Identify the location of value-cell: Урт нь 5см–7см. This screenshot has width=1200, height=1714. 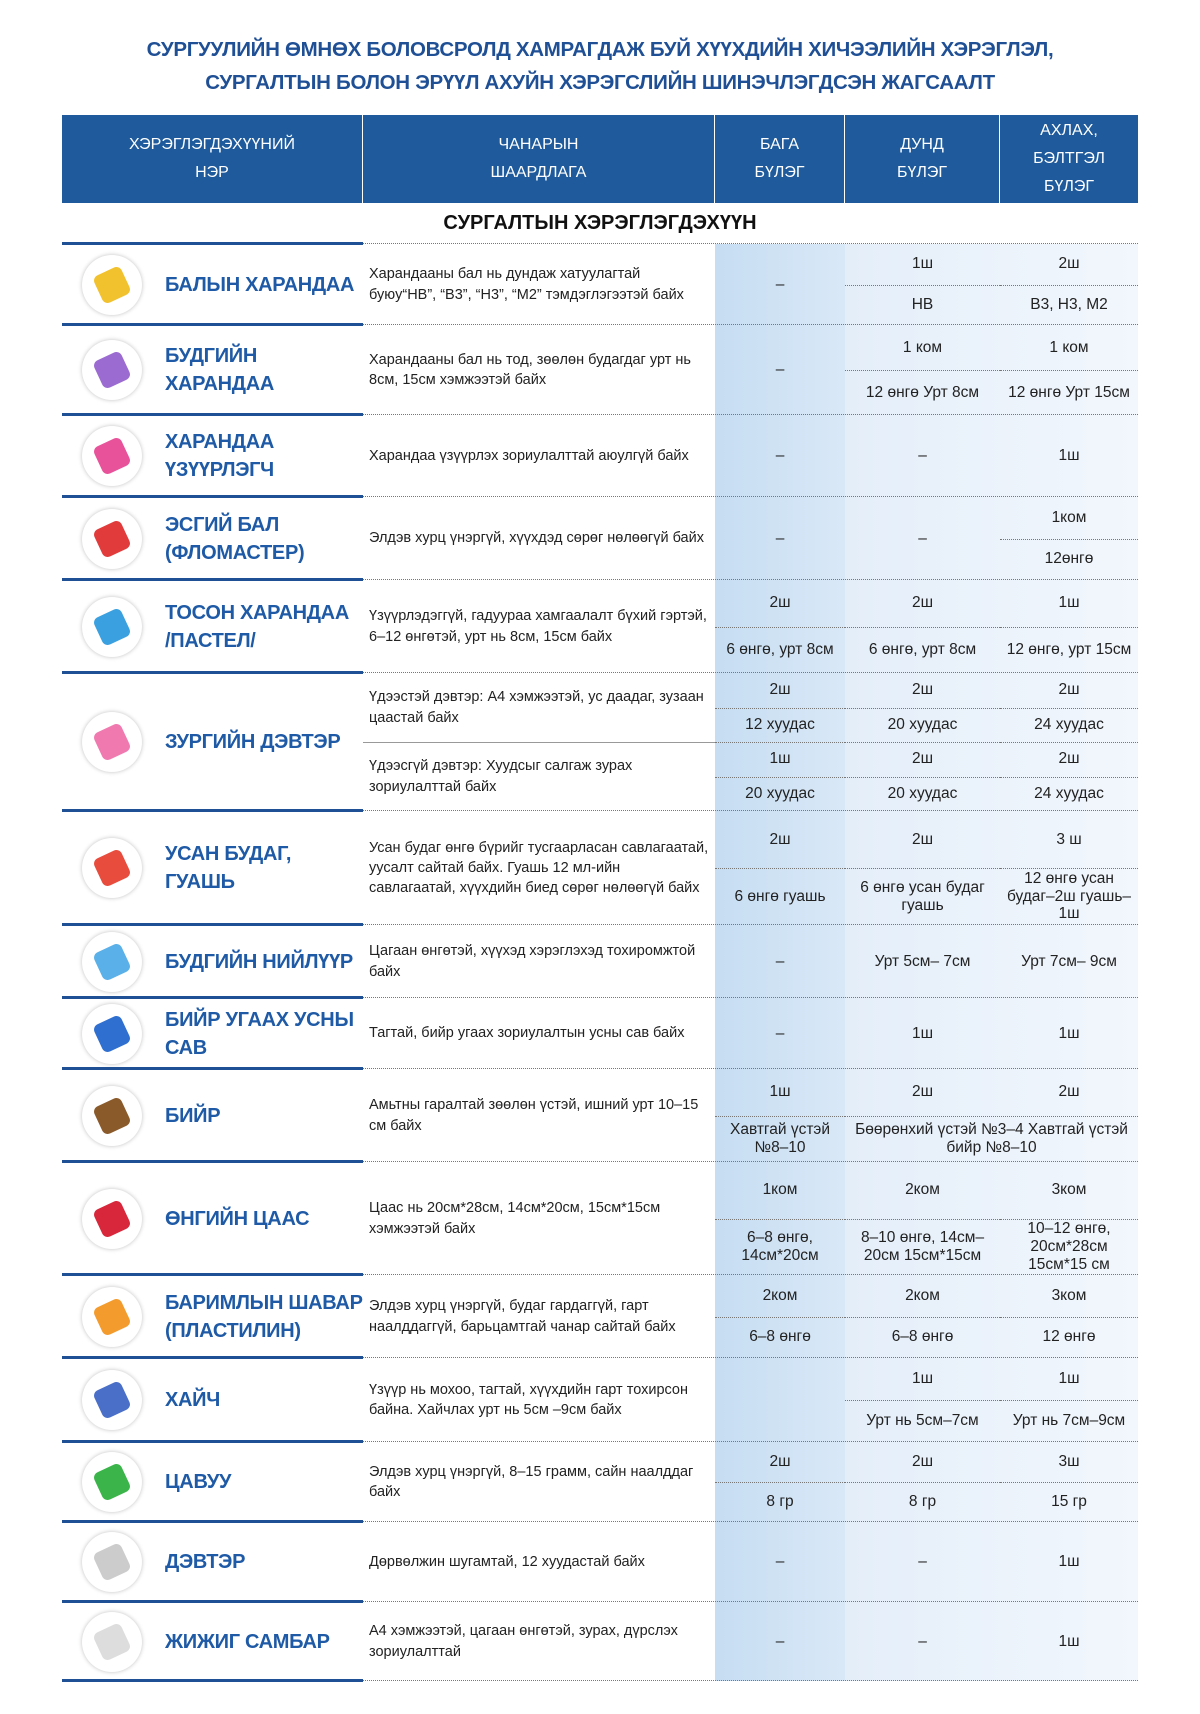
(922, 1421).